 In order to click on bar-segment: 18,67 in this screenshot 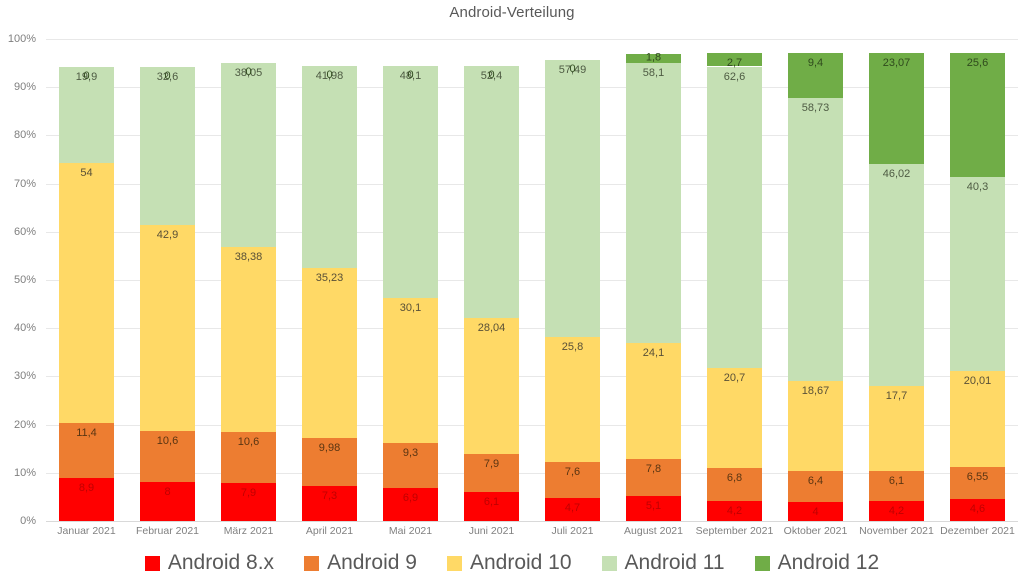, I will do `click(815, 425)`.